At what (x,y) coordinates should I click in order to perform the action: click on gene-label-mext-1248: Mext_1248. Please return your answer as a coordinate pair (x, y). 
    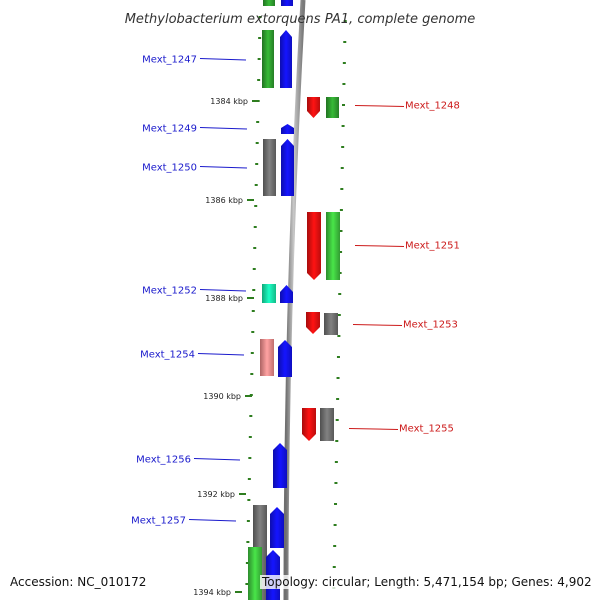
    Looking at the image, I should click on (432, 106).